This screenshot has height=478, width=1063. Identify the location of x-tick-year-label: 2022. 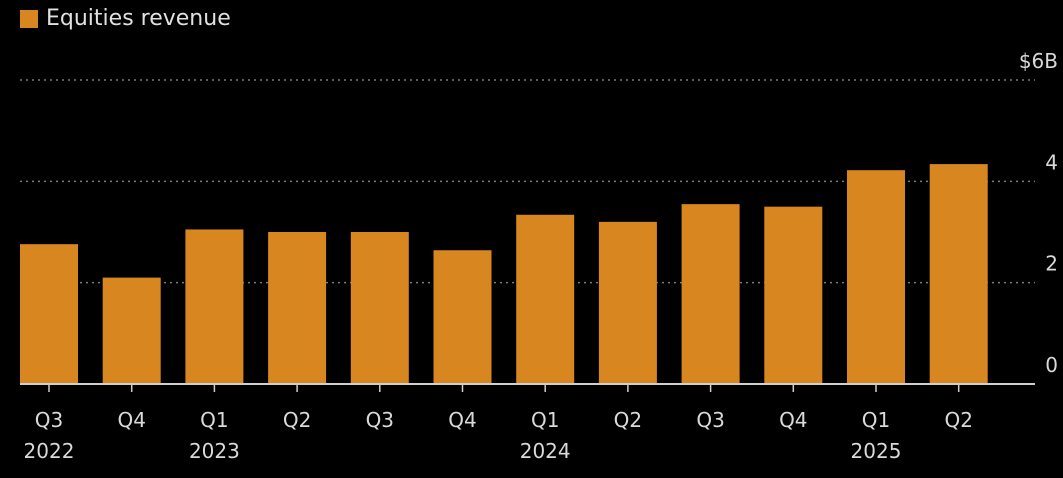
(49, 451).